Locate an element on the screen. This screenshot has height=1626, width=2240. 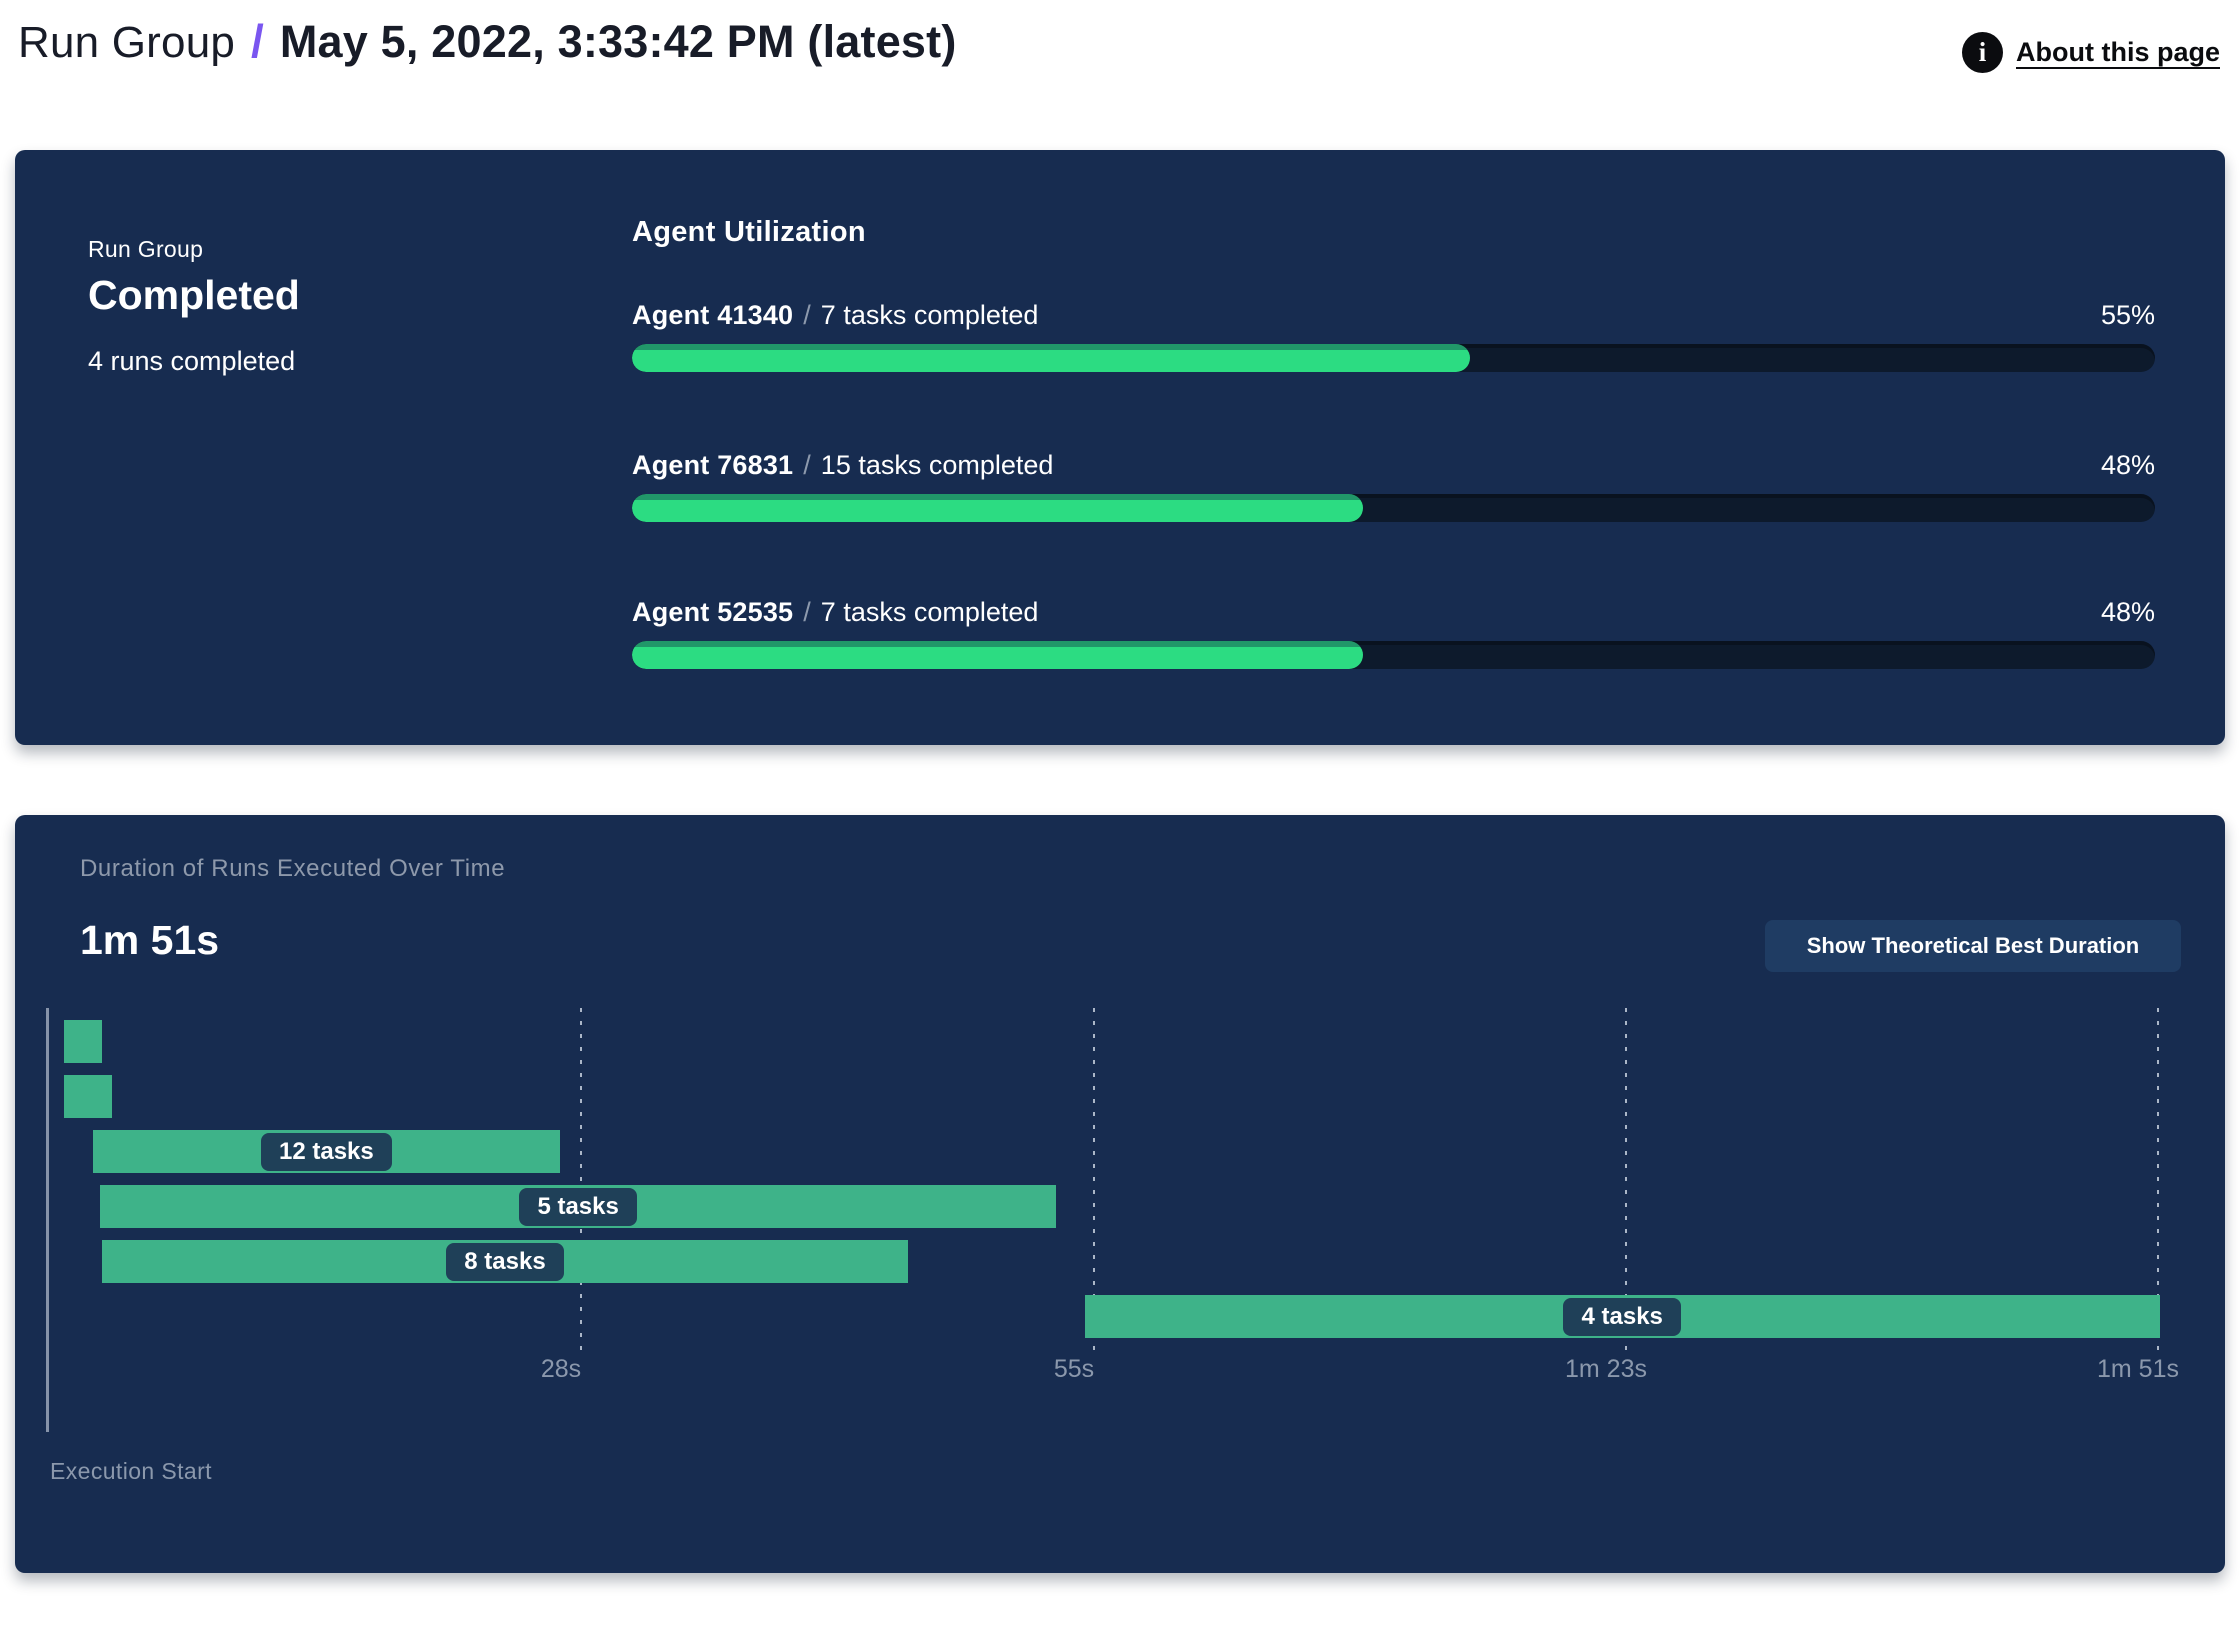
task-count-badge: 4 tasks is located at coordinates (1622, 1316).